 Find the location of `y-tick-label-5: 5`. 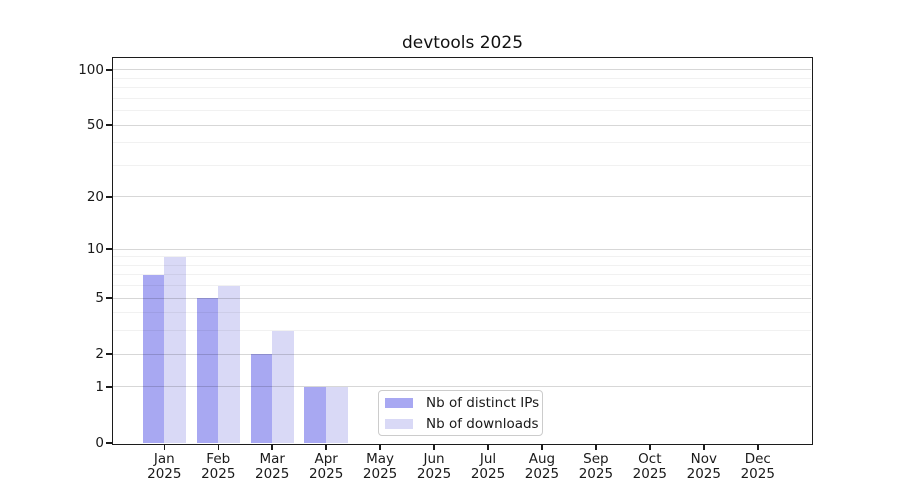

y-tick-label-5: 5 is located at coordinates (99, 298).